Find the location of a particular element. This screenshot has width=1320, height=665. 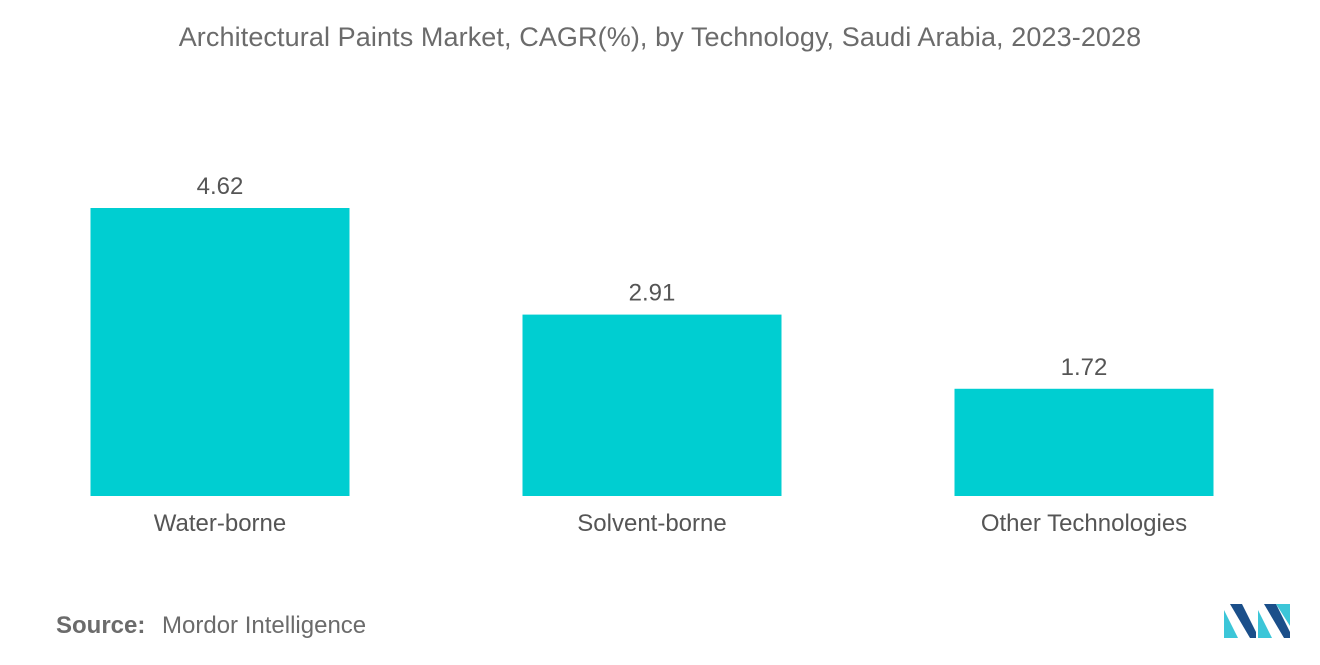

category-label: Other Technologies is located at coordinates (1084, 523).